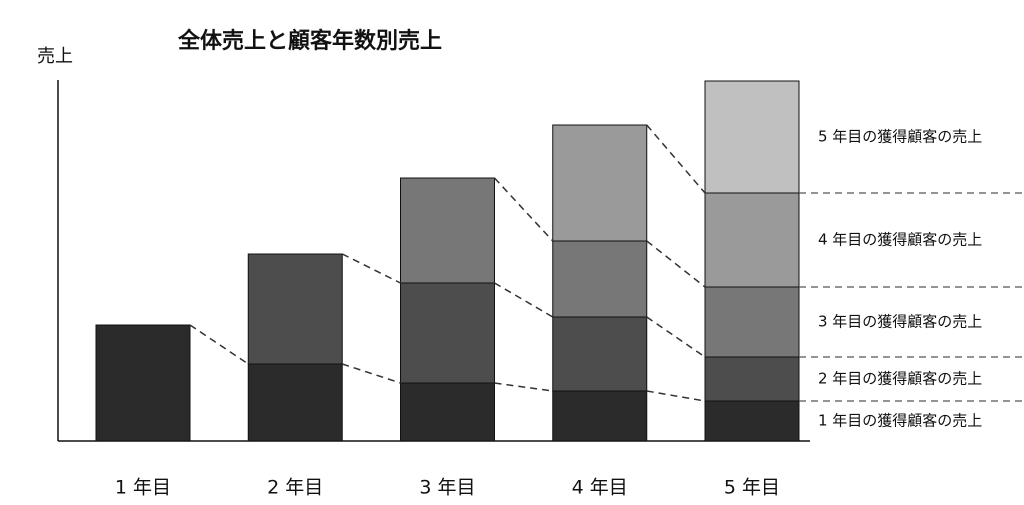 The height and width of the screenshot is (505, 1024). What do you see at coordinates (900, 240) in the screenshot?
I see `legend-label: 4 年目の獲得顧客の売上` at bounding box center [900, 240].